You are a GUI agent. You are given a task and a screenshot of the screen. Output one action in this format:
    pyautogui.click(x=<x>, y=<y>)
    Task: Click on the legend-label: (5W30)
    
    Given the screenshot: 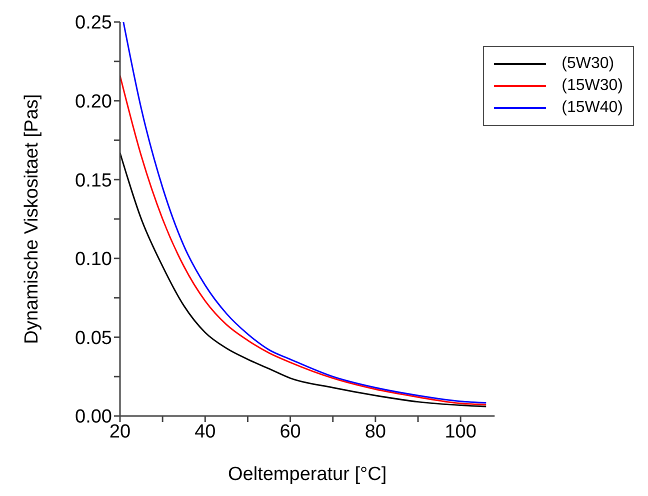 What is the action you would take?
    pyautogui.click(x=588, y=64)
    